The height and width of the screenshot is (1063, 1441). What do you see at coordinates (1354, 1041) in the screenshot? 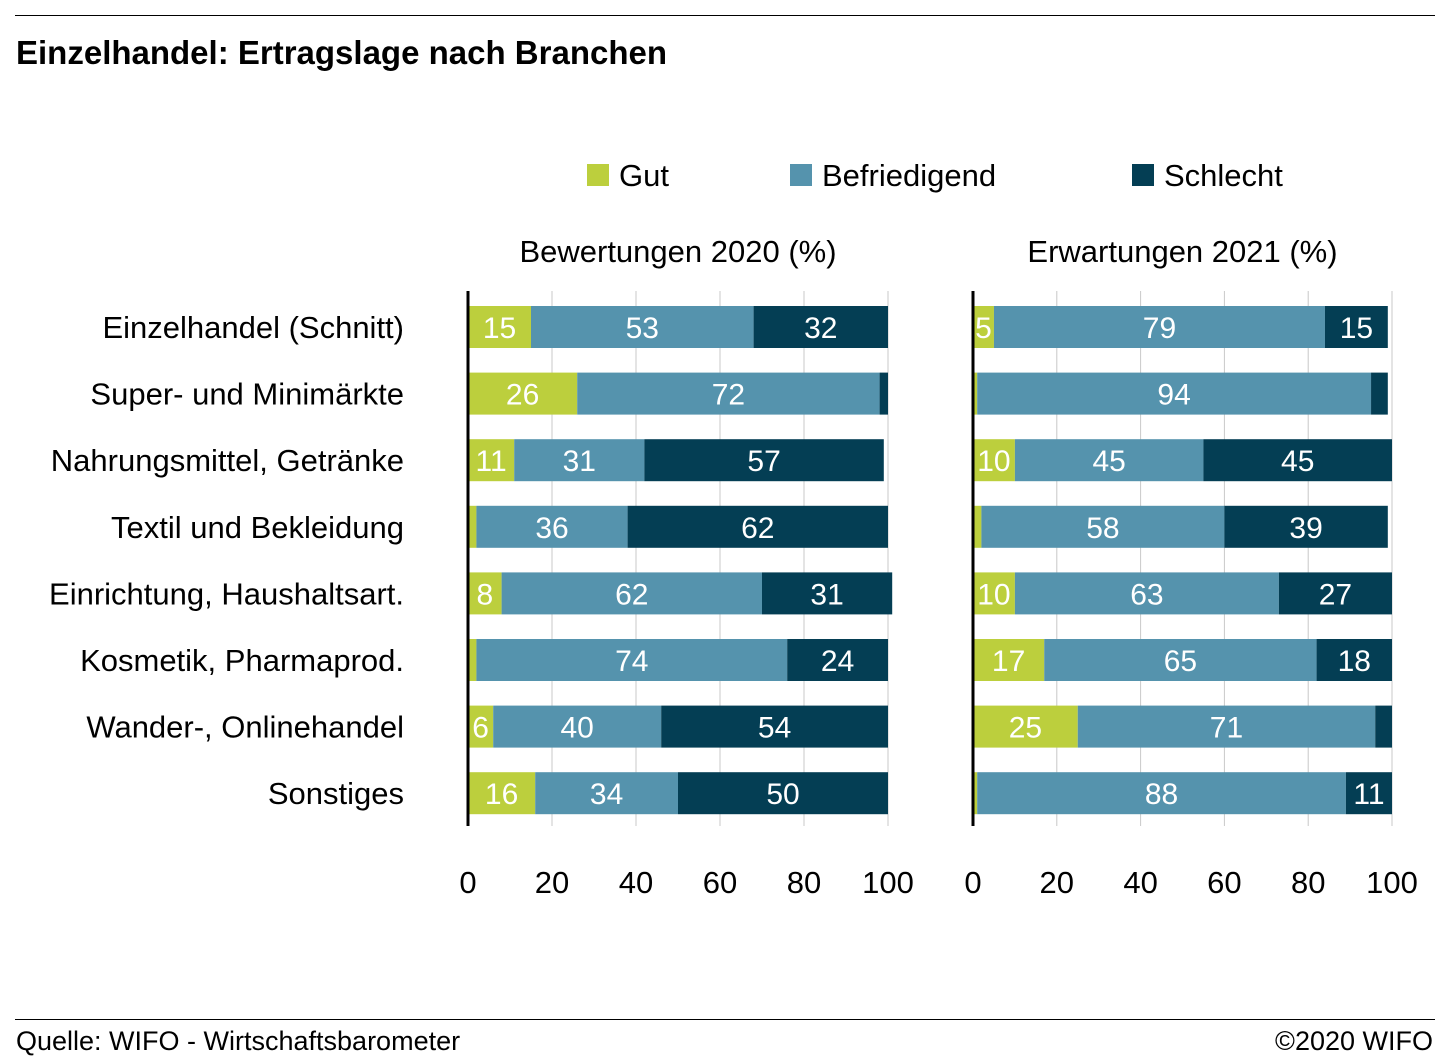
I see `copyright-note: ©2020 WIFO` at bounding box center [1354, 1041].